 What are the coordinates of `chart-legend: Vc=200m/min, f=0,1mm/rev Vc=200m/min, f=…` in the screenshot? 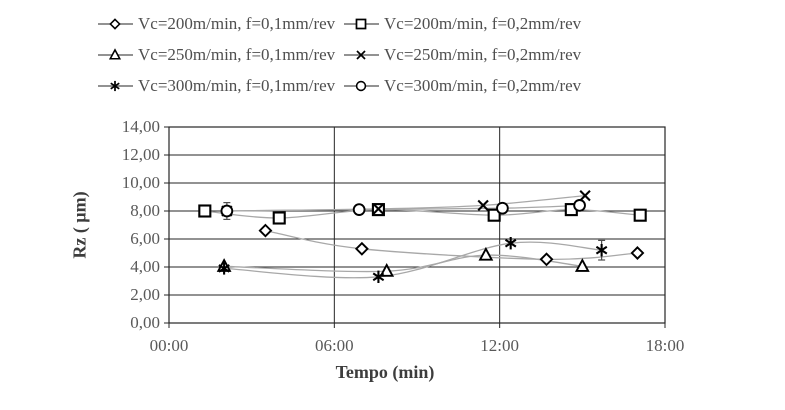 It's located at (350, 55).